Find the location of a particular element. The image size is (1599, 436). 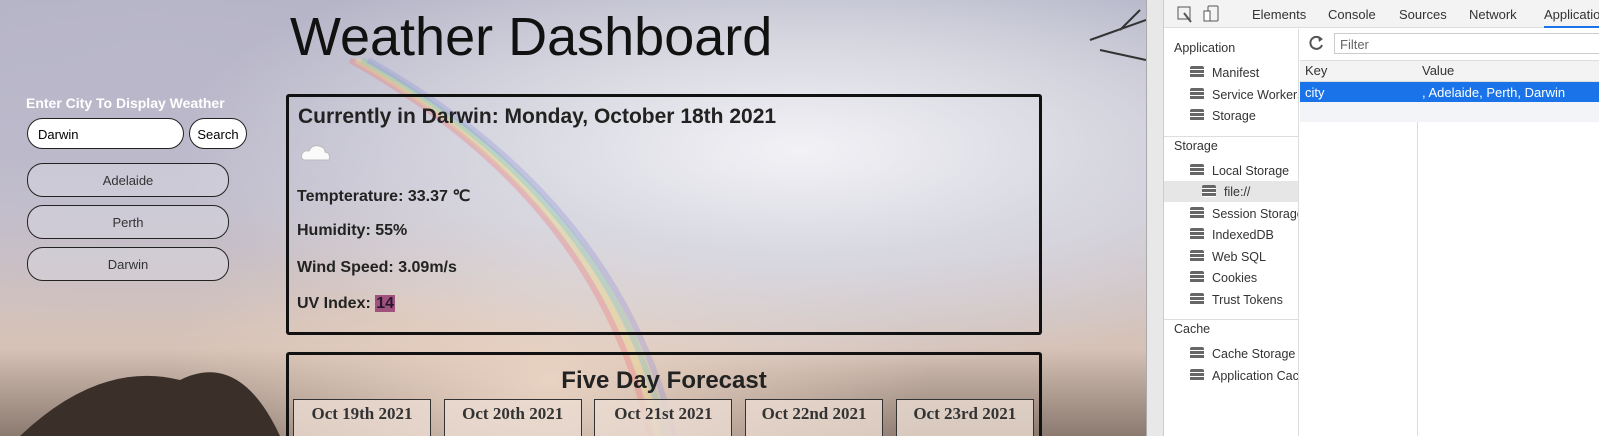

sidebar-item: Application Cache is located at coordinates (1255, 375).